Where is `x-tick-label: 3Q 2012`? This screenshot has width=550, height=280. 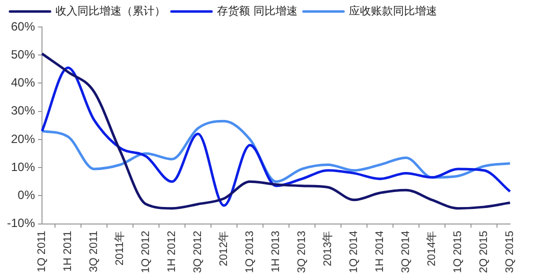
x-tick-label: 3Q 2012 is located at coordinates (198, 251).